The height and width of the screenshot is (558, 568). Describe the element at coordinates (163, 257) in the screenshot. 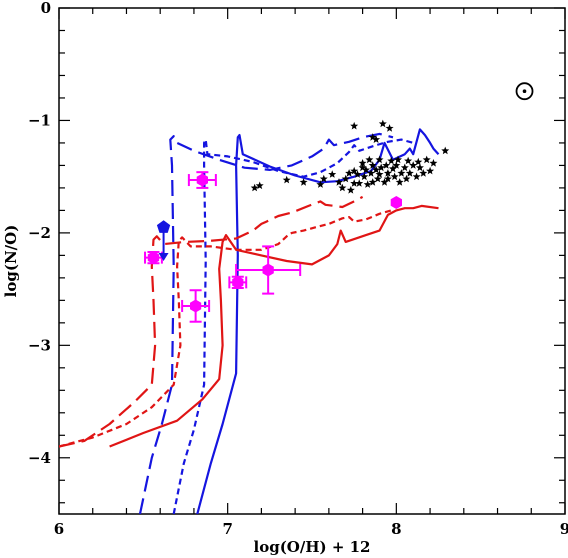

I see `upper-limit-arrow-head` at that location.